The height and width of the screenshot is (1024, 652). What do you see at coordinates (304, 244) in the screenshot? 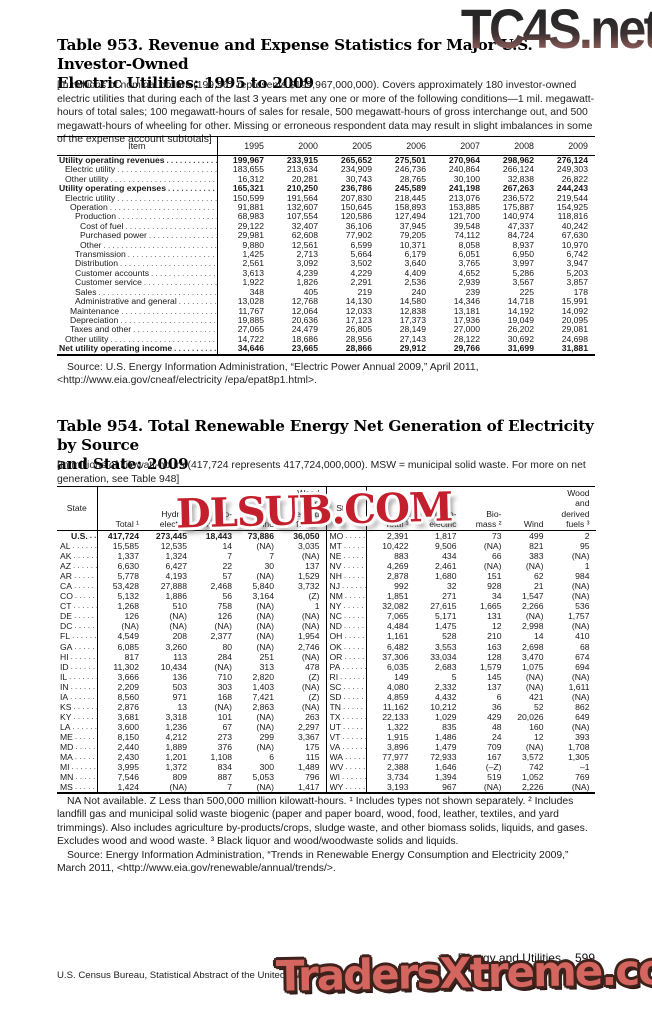
I see `value-cell: 12,561` at bounding box center [304, 244].